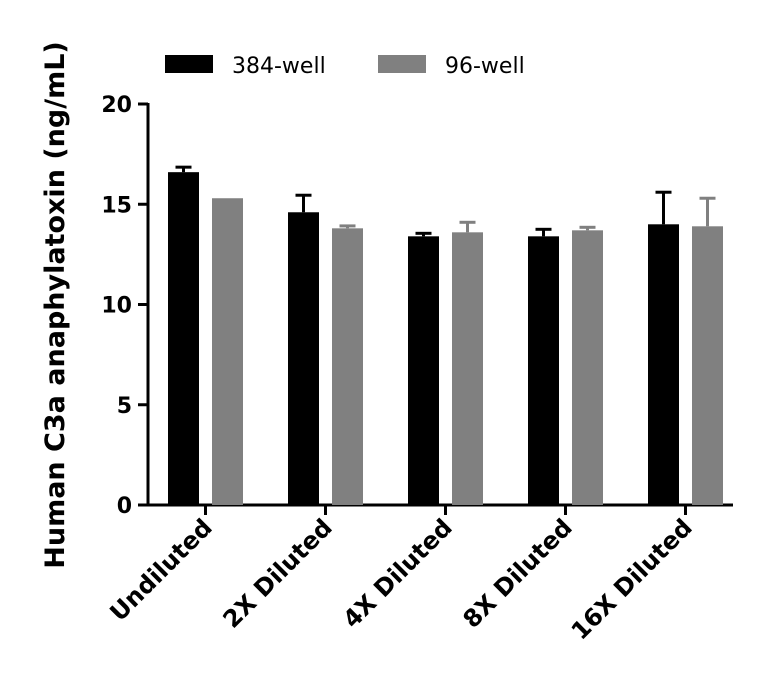  I want to click on y-axis-label: Human C3a anaphylatoxin (ng/mL), so click(55, 304).